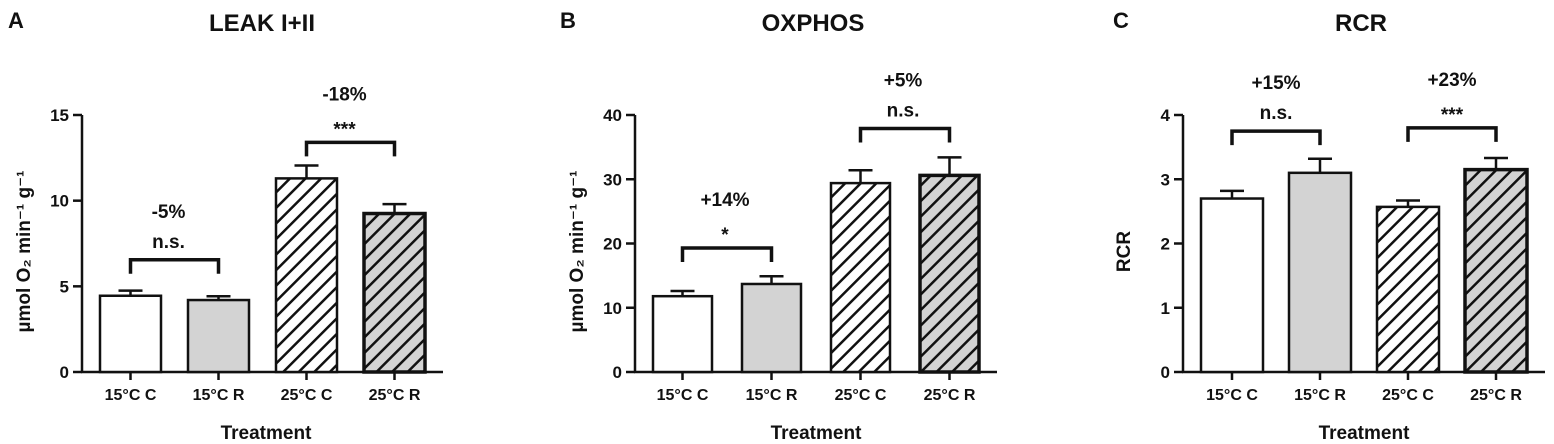 This screenshot has height=444, width=1554. Describe the element at coordinates (1361, 23) in the screenshot. I see `panel-title: RCR` at that location.